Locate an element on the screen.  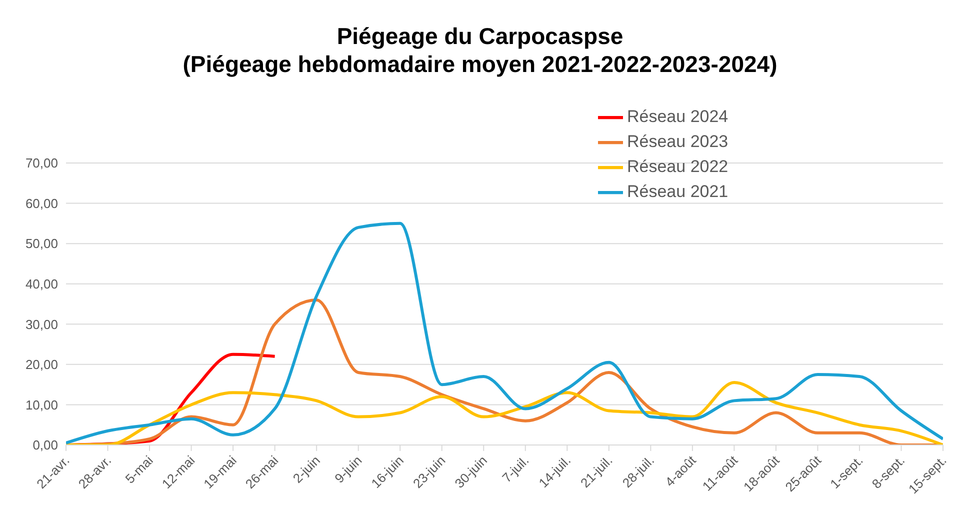
legend-label: Réseau 2021 is located at coordinates (677, 191).